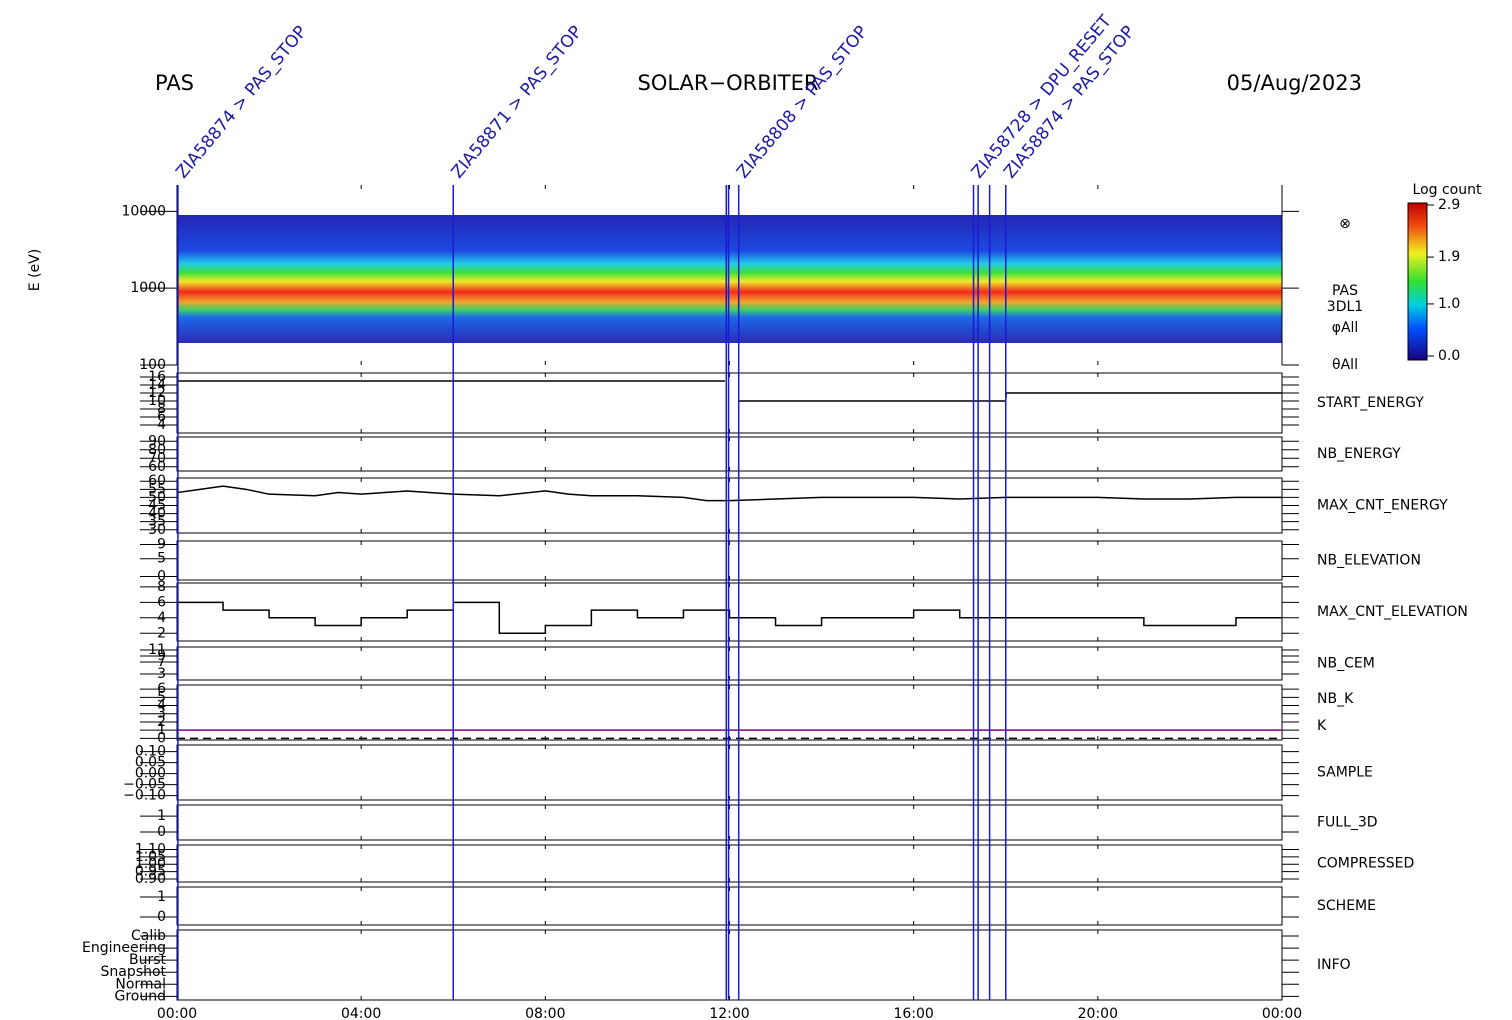 This screenshot has width=1512, height=1020. What do you see at coordinates (1365, 864) in the screenshot?
I see `panel-label: COMPRESSED` at bounding box center [1365, 864].